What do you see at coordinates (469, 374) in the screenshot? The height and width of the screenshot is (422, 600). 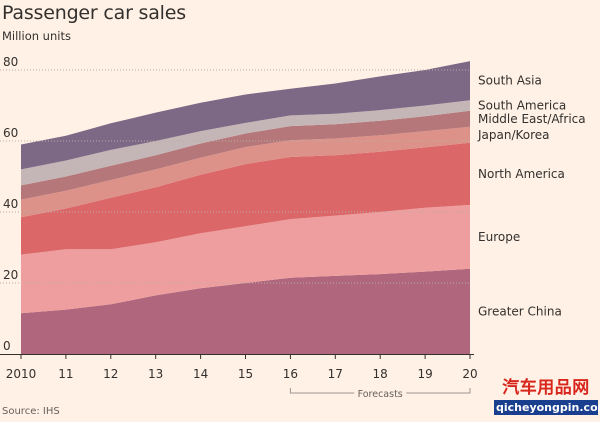 I see `x-tick-label: 20` at bounding box center [469, 374].